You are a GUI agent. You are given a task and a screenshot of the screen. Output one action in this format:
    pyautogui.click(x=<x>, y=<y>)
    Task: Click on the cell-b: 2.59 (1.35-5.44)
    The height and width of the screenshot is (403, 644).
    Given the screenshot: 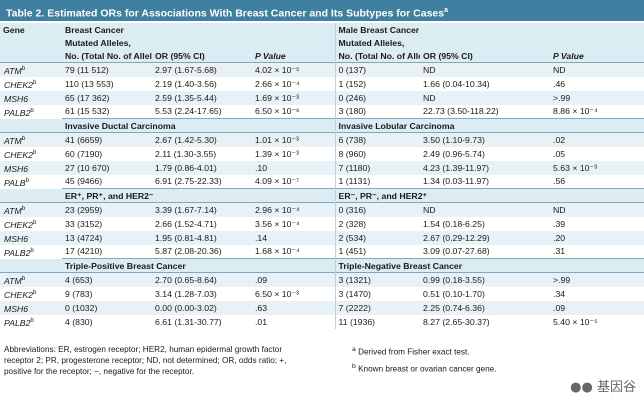 What is the action you would take?
    pyautogui.click(x=202, y=97)
    